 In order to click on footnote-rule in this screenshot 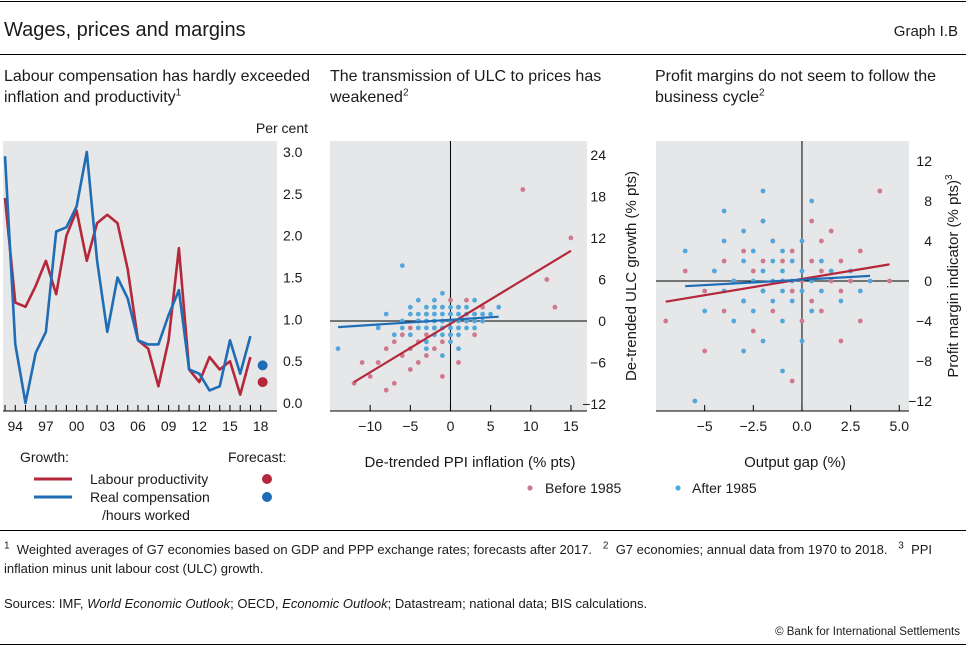, I will do `click(483, 530)`.